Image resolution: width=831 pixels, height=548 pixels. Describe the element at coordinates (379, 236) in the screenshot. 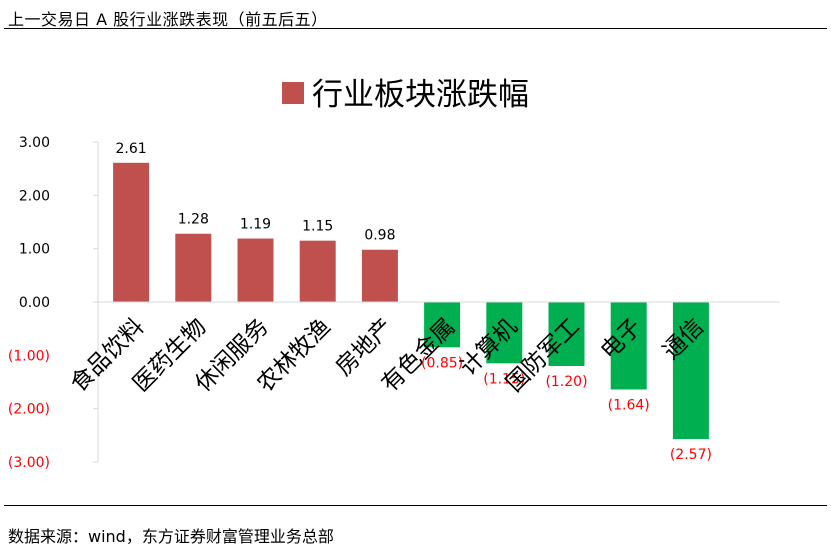

I see `data-label: 0.98` at that location.